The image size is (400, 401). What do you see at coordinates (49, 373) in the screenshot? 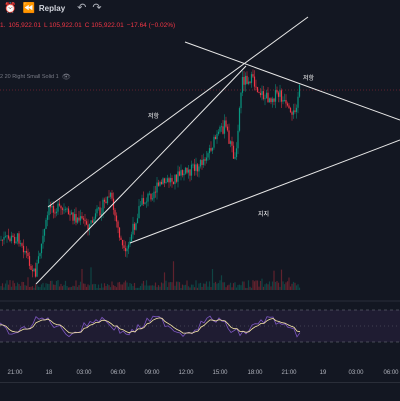
I see `time-axis-label: 18` at bounding box center [49, 373].